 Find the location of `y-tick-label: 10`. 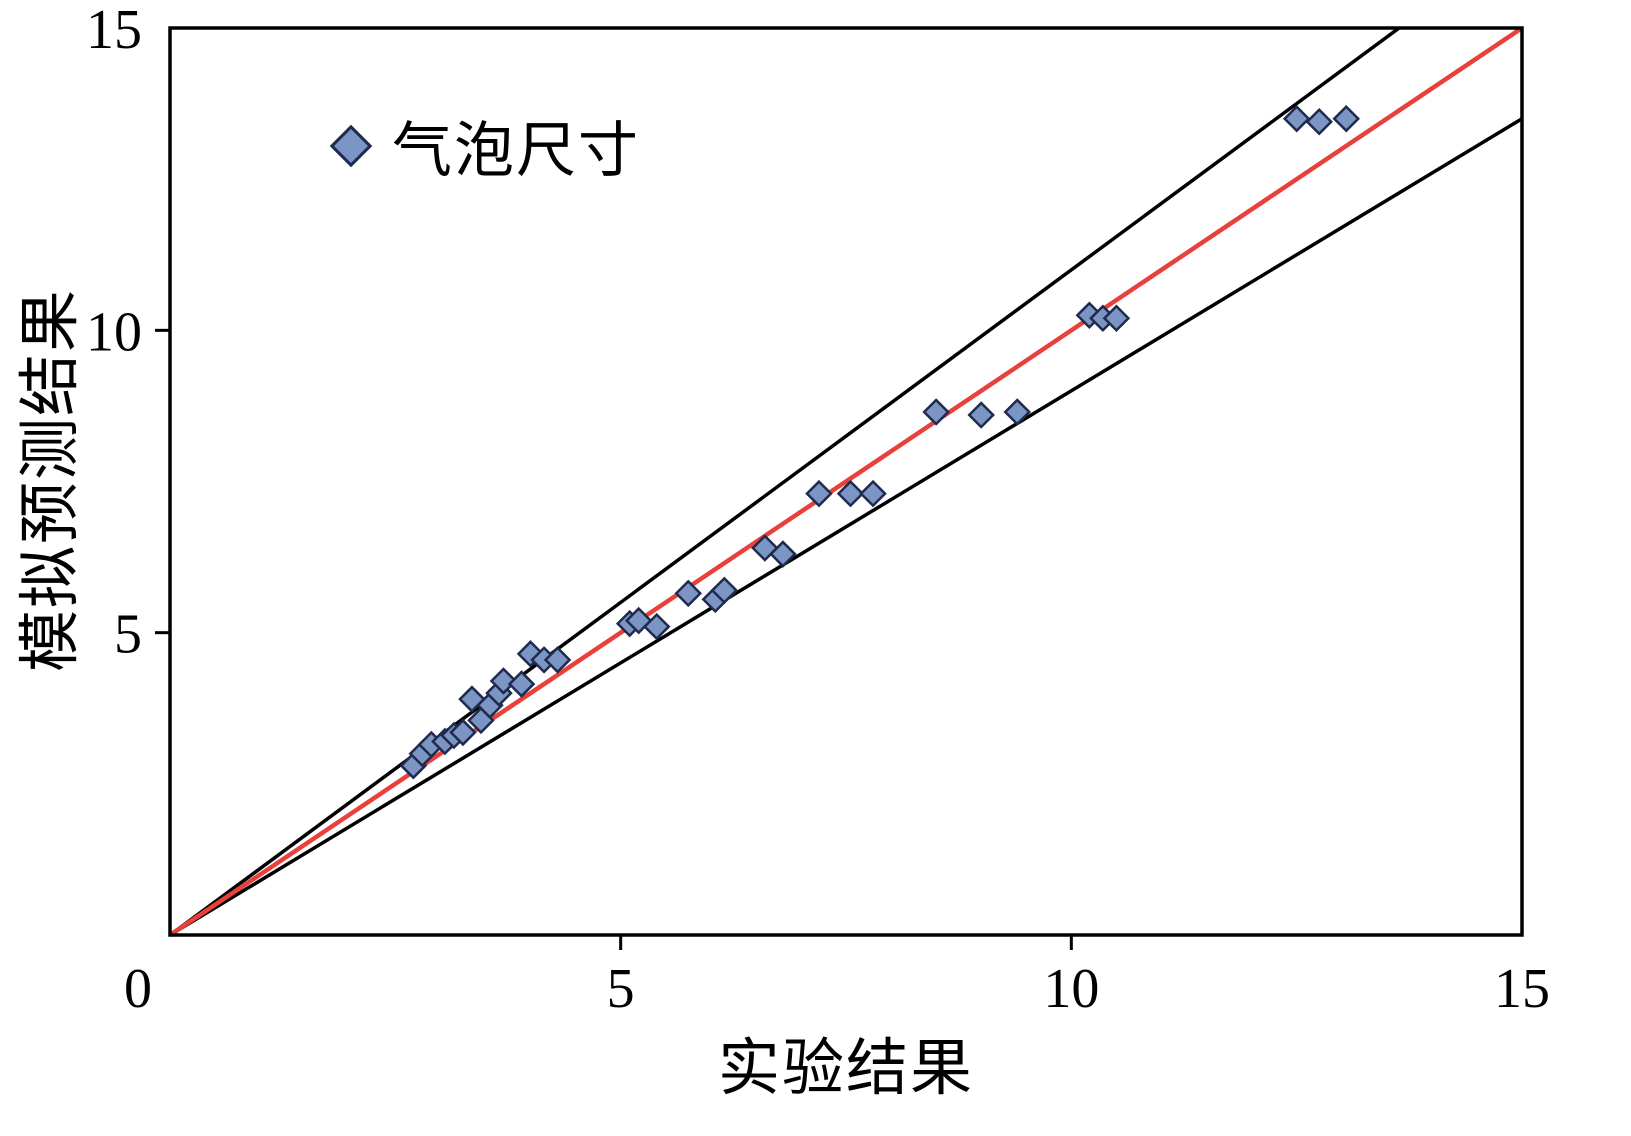

y-tick-label: 10 is located at coordinates (114, 332).